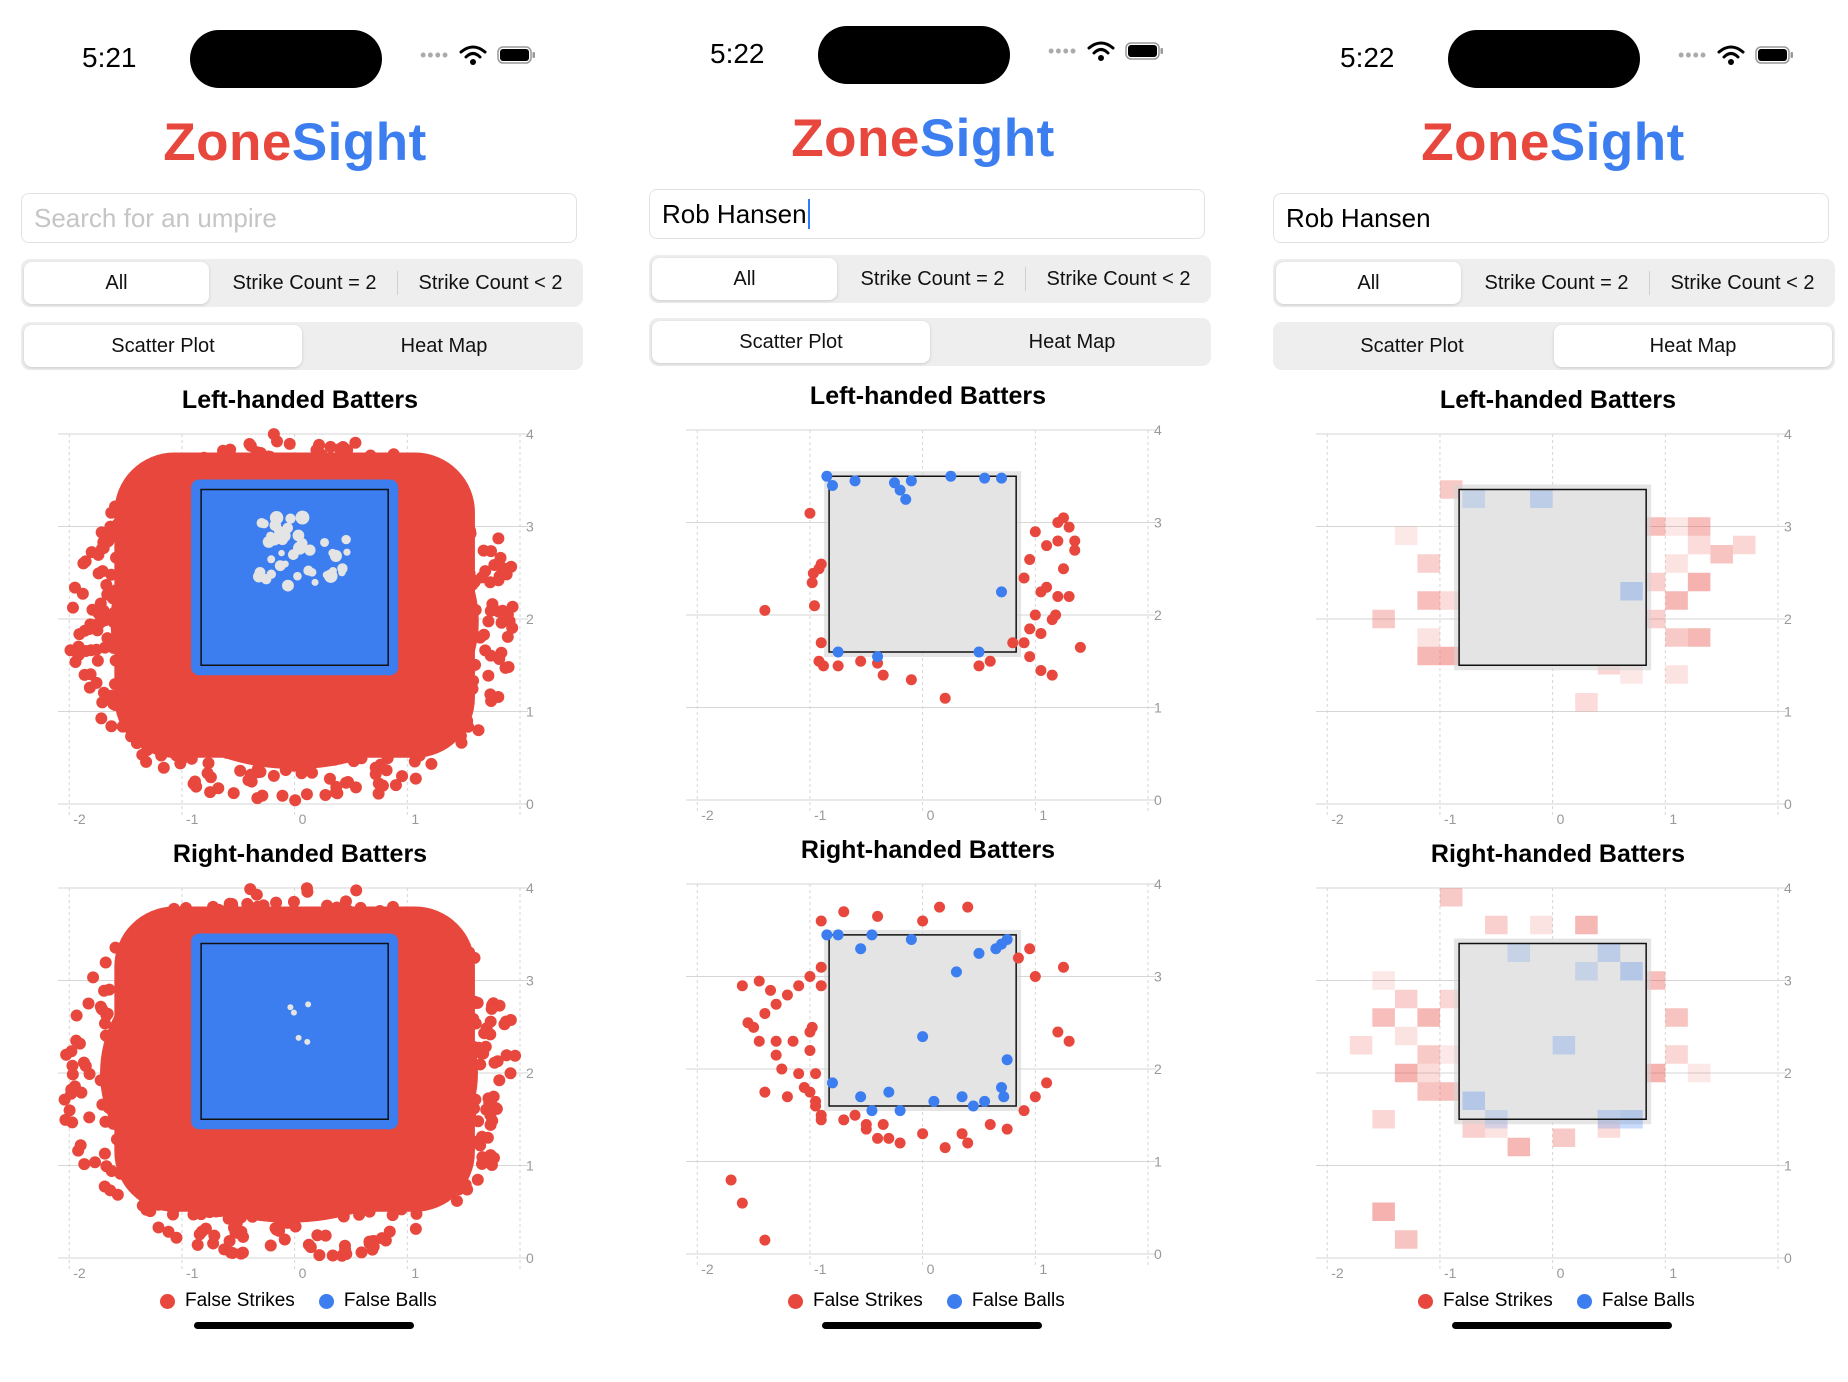 Image resolution: width=1848 pixels, height=1382 pixels. I want to click on chart-svg-right-handed: -2 -1 0 1 0 1 2 3 4, so click(296, 1080).